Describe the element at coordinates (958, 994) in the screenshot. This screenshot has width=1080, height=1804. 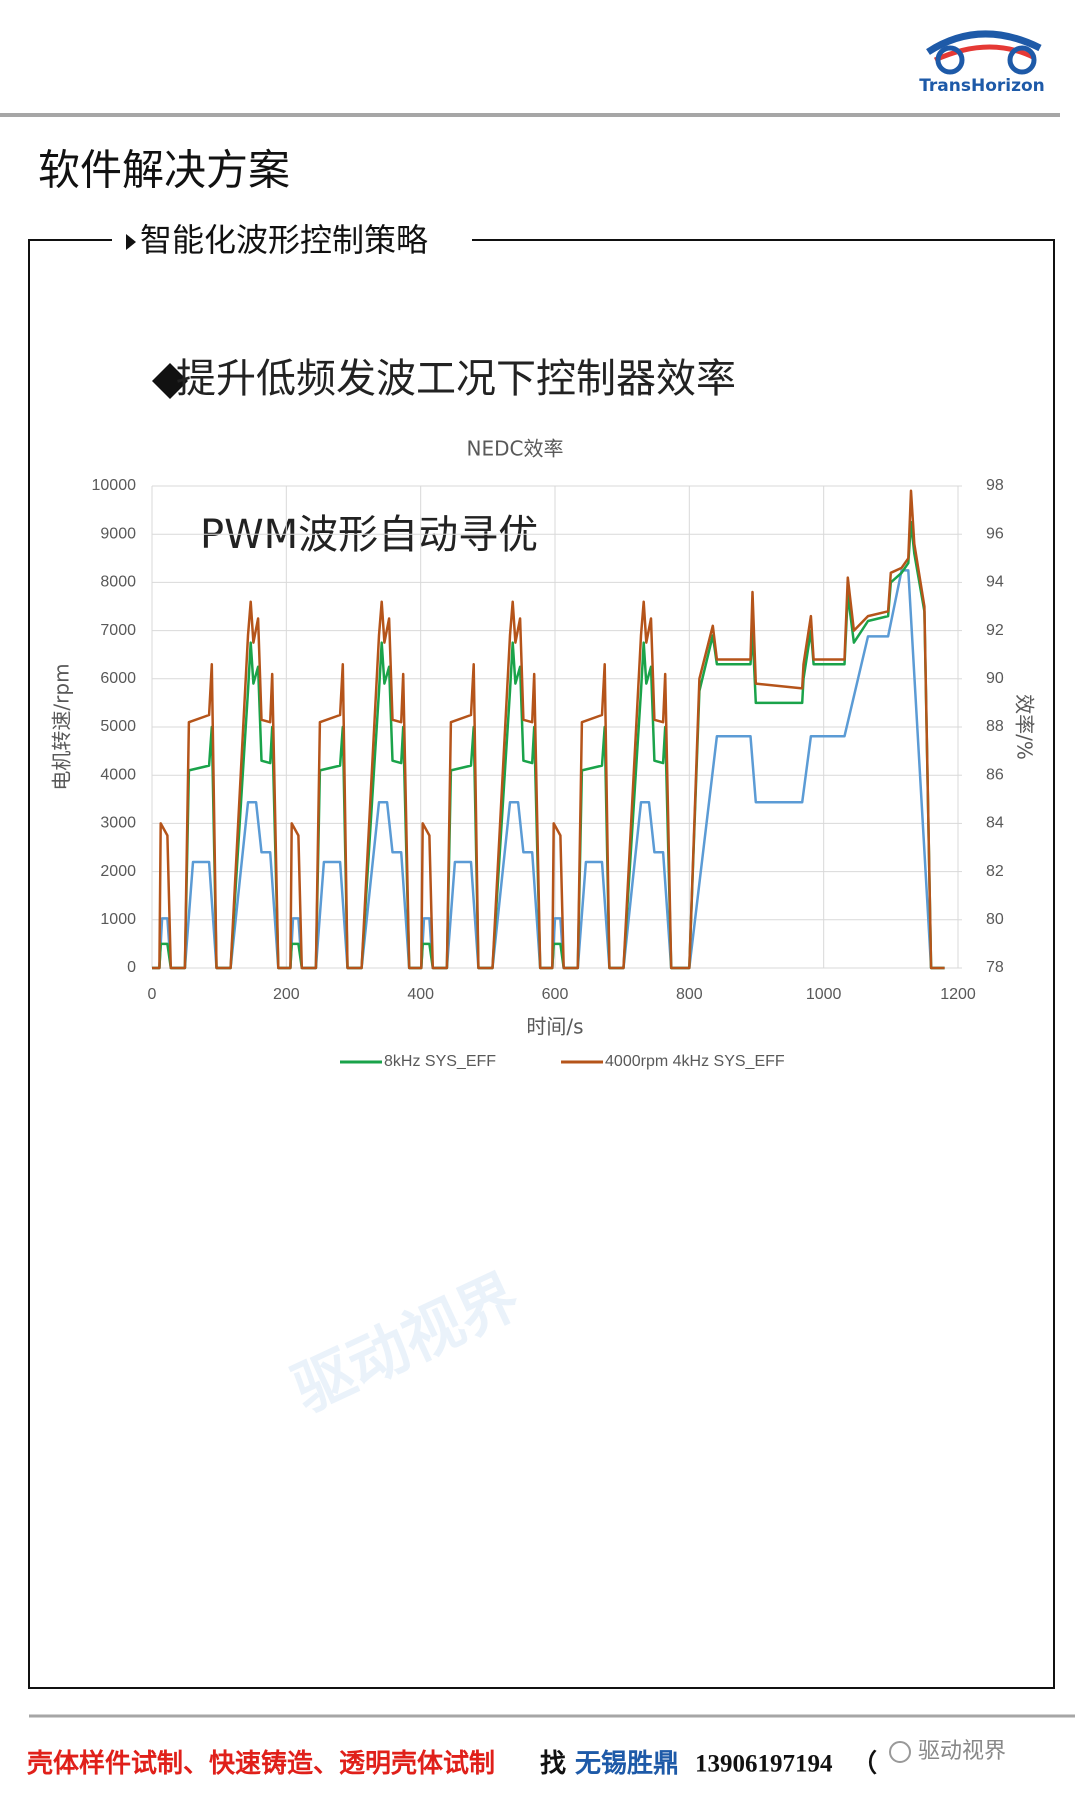
I see `x-tick-label: 1200` at that location.